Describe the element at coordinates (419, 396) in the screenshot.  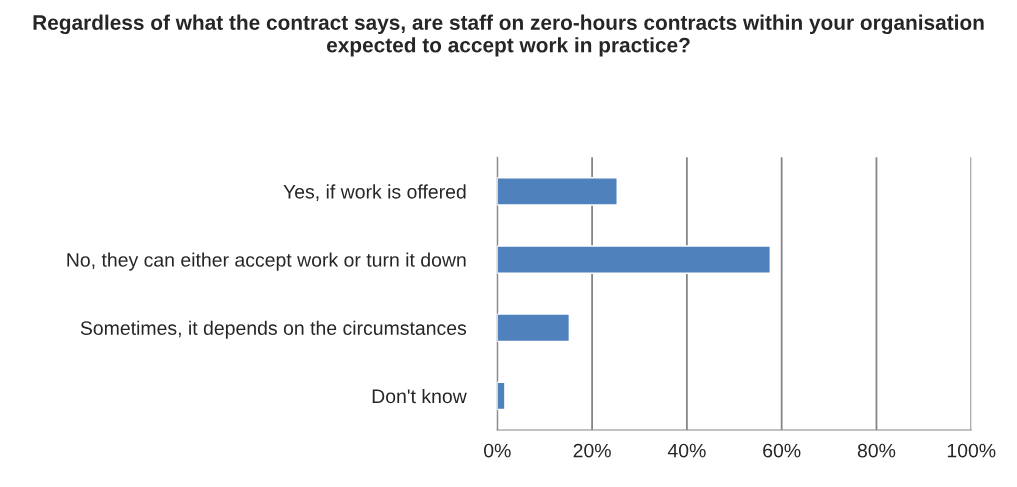
I see `y-tick-label: Don't know` at that location.